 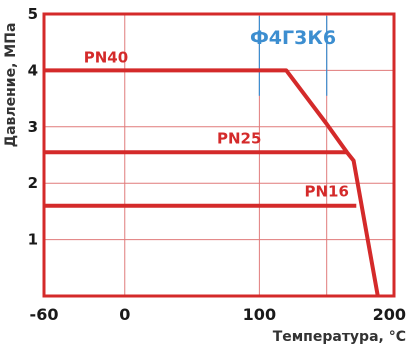 I want to click on y-axis-label: Давление, МПа, so click(x=11, y=85).